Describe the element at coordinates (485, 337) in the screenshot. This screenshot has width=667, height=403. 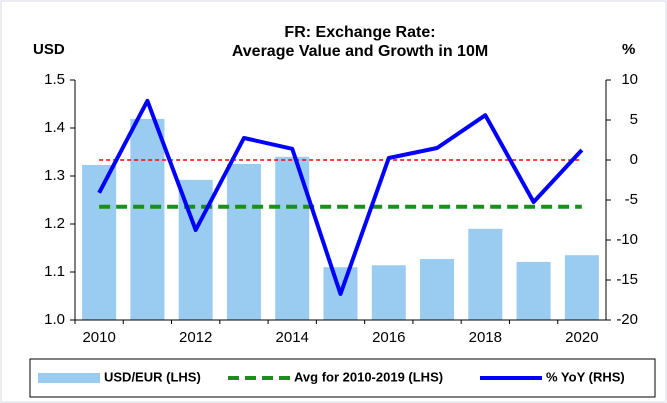
I see `x-tick-label: 2018` at that location.